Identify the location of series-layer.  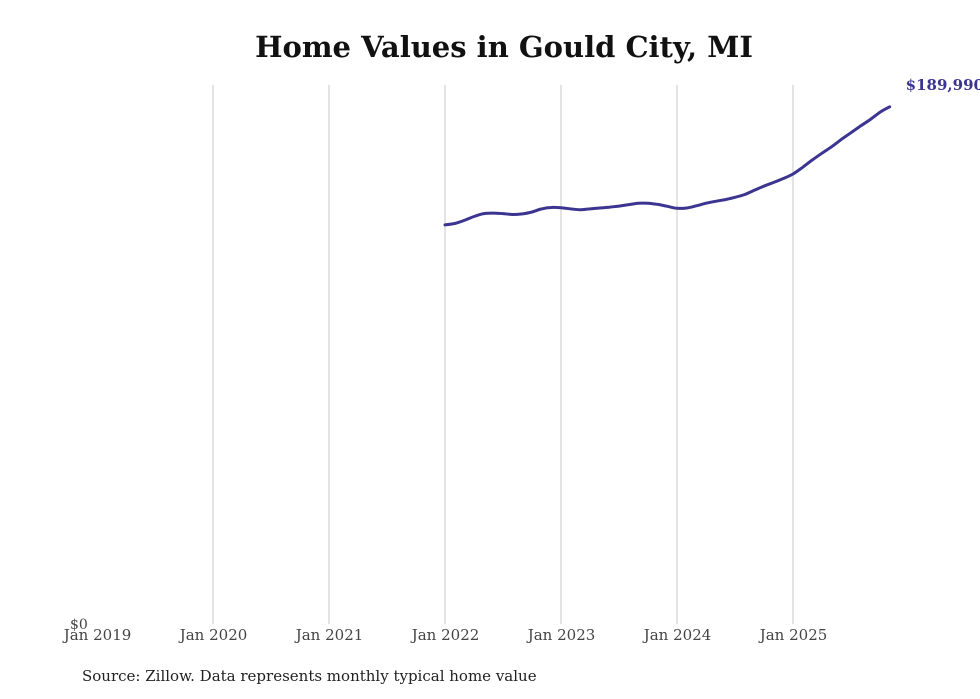
(667, 166).